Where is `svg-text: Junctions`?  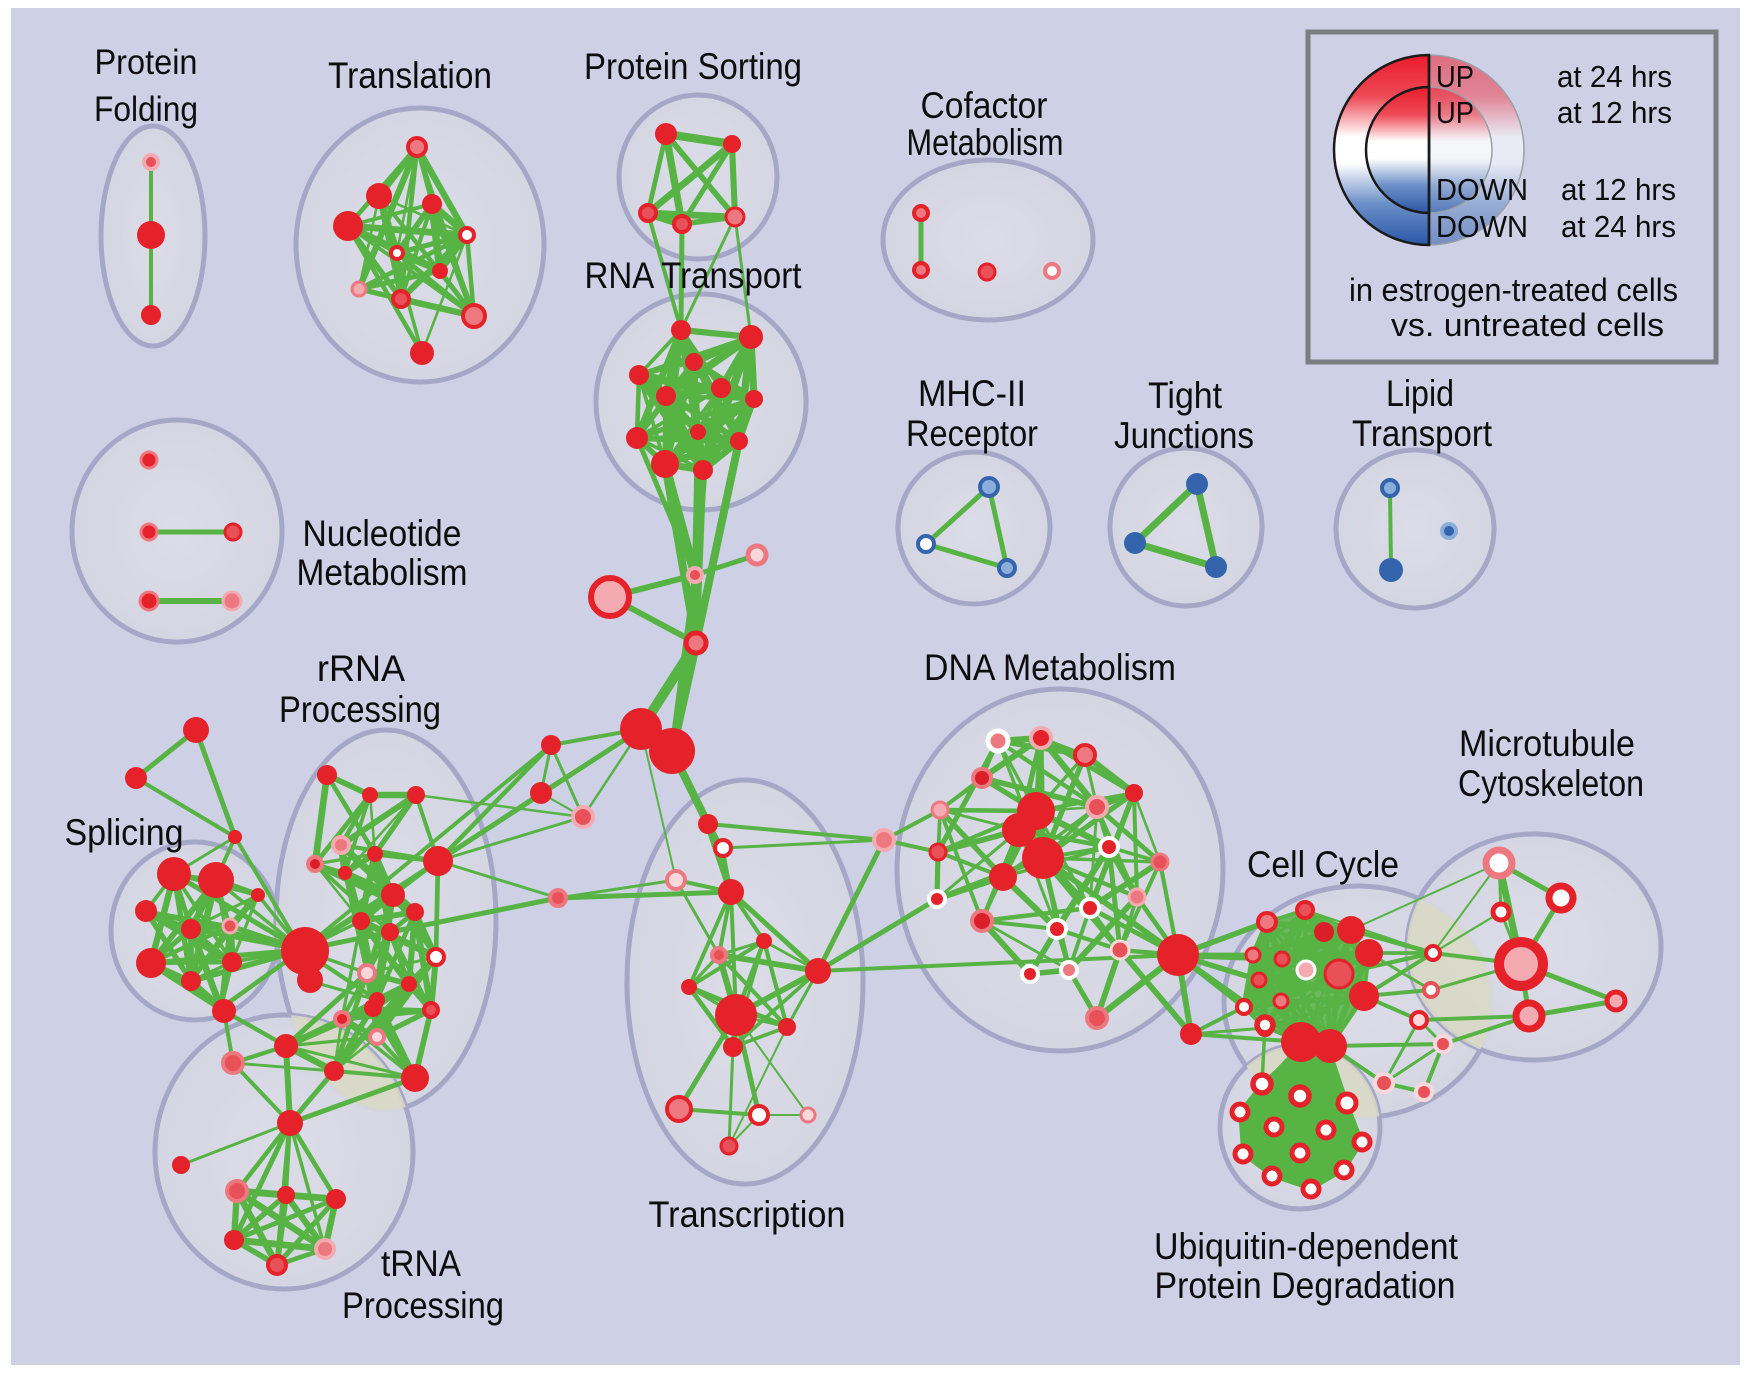
svg-text: Junctions is located at coordinates (1184, 435).